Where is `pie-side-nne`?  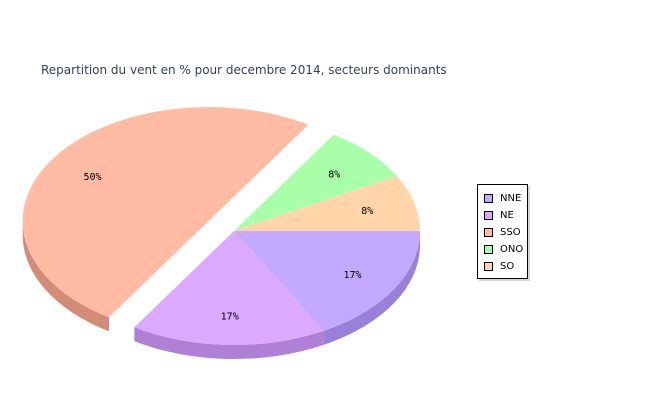 pie-side-nne is located at coordinates (371, 288).